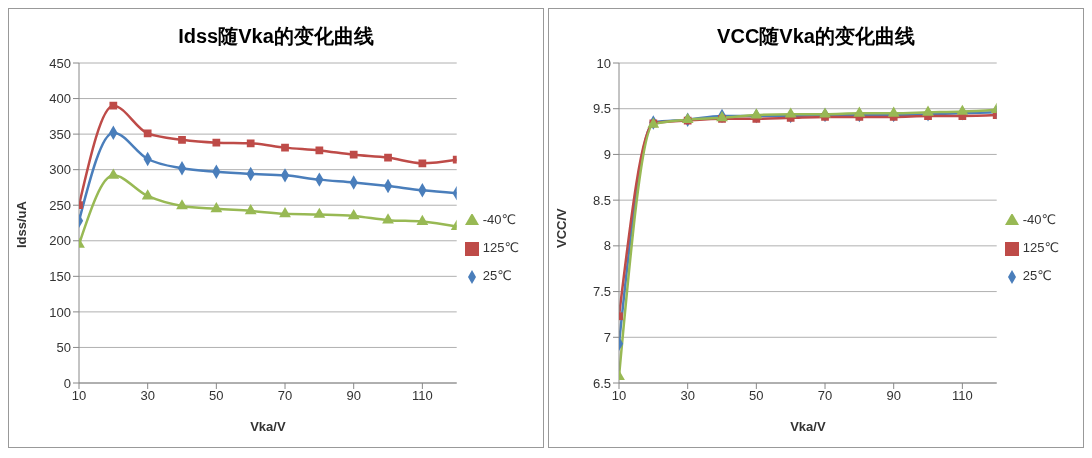 Image resolution: width=1092 pixels, height=458 pixels. What do you see at coordinates (60, 63) in the screenshot?
I see `y-tick-label: 450` at bounding box center [60, 63].